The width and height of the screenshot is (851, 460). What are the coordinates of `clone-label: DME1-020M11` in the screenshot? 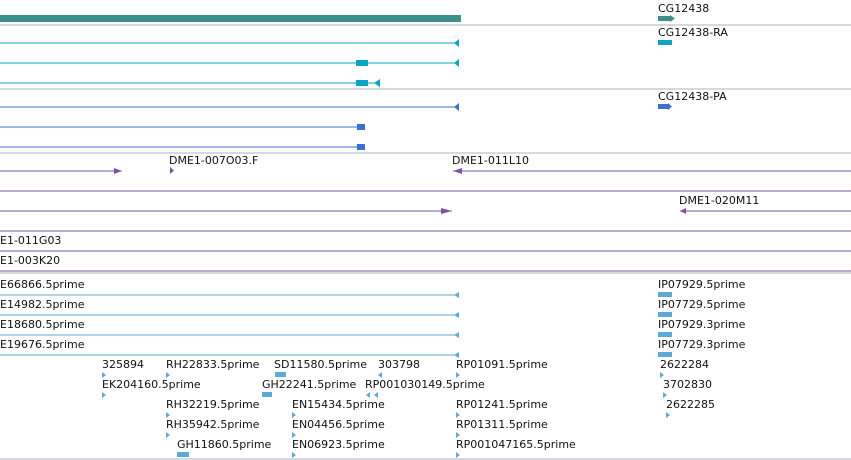 It's located at (719, 200).